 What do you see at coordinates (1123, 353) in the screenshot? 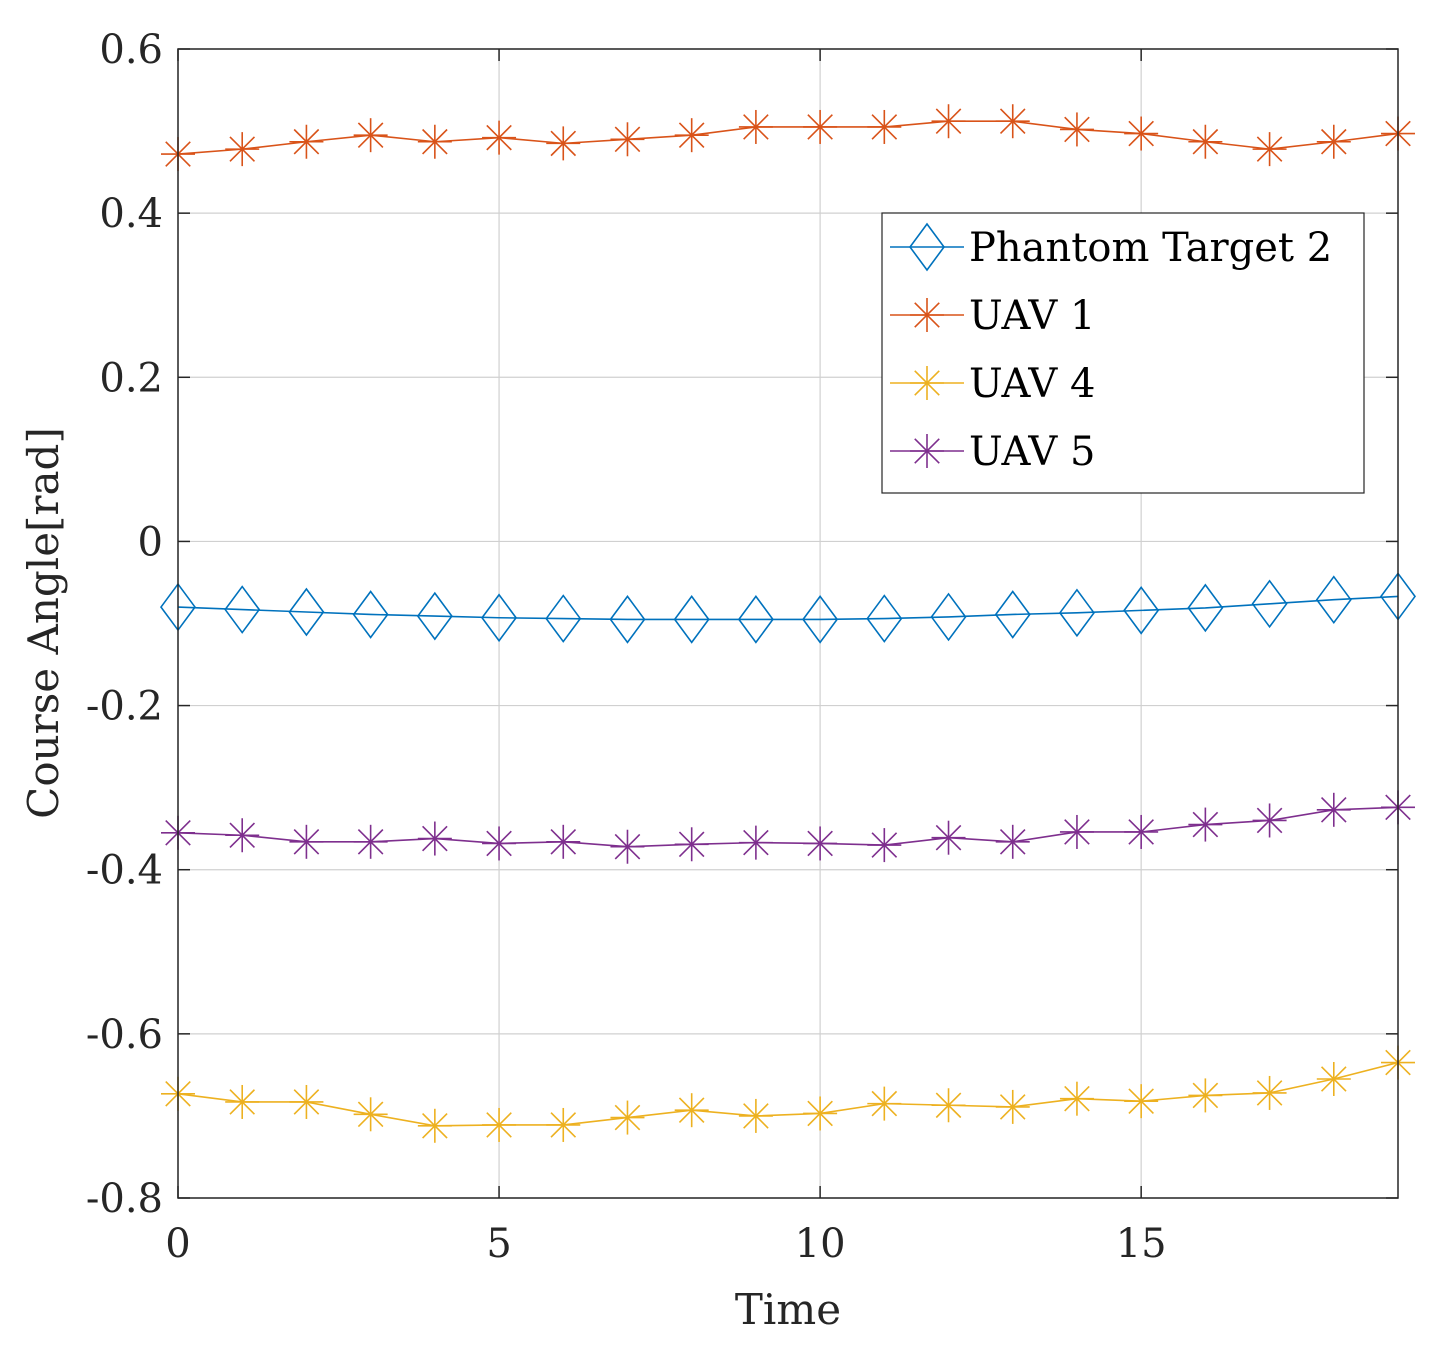
I see `legend-box` at bounding box center [1123, 353].